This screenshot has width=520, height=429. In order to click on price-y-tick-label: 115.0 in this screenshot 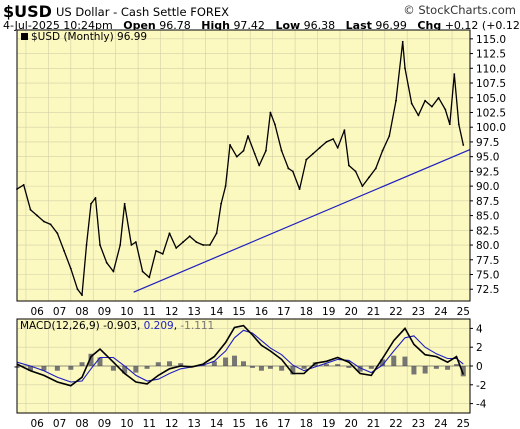, I will do `click(491, 40)`.